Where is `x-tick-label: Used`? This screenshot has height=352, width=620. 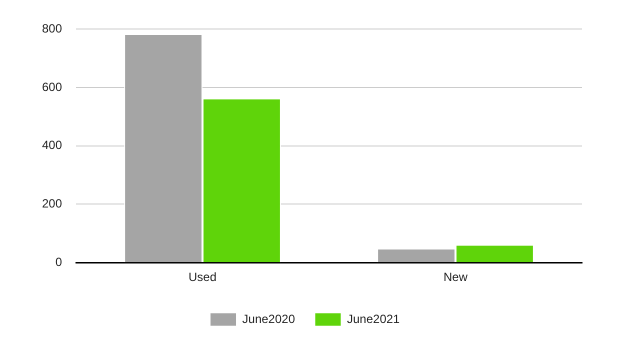 x-tick-label: Used is located at coordinates (202, 277).